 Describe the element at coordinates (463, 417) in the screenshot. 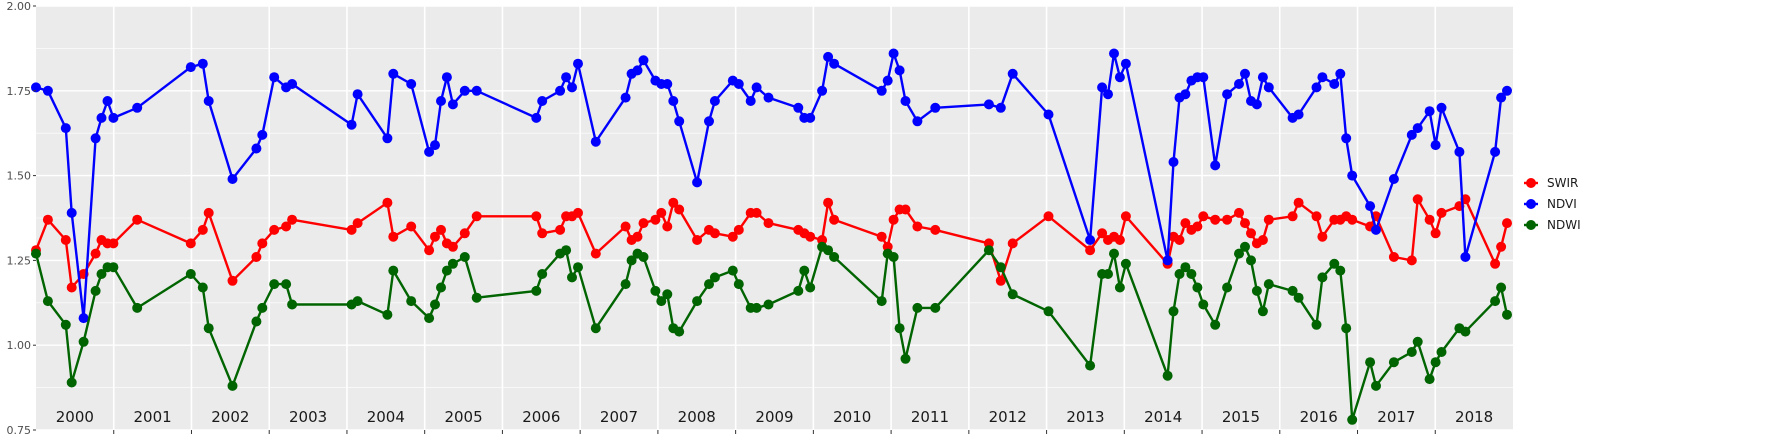

I see `year-label: 2005` at that location.